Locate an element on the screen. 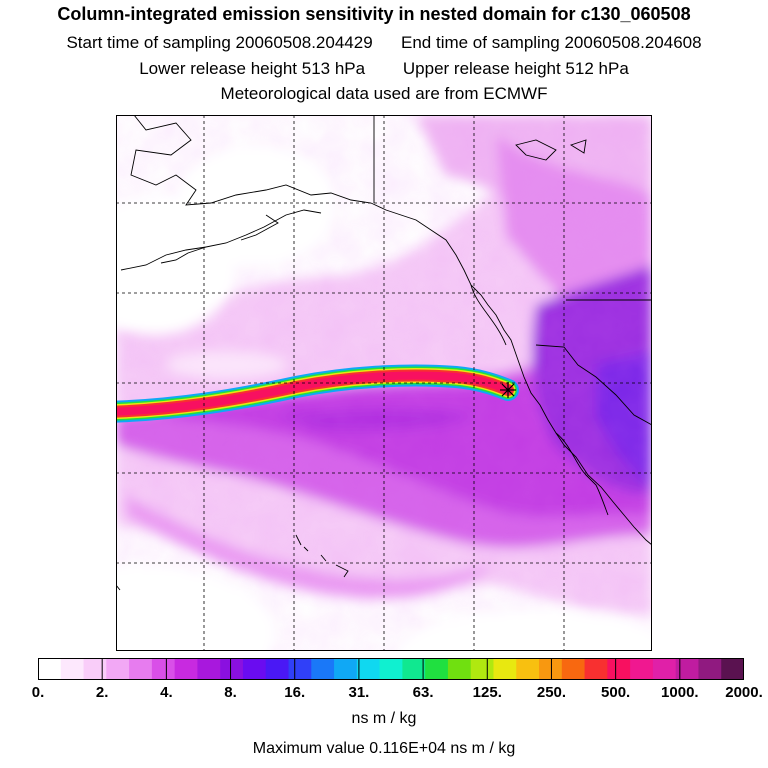 The image size is (768, 768). end-time: End time of sampling 20060508.204608 is located at coordinates (551, 42).